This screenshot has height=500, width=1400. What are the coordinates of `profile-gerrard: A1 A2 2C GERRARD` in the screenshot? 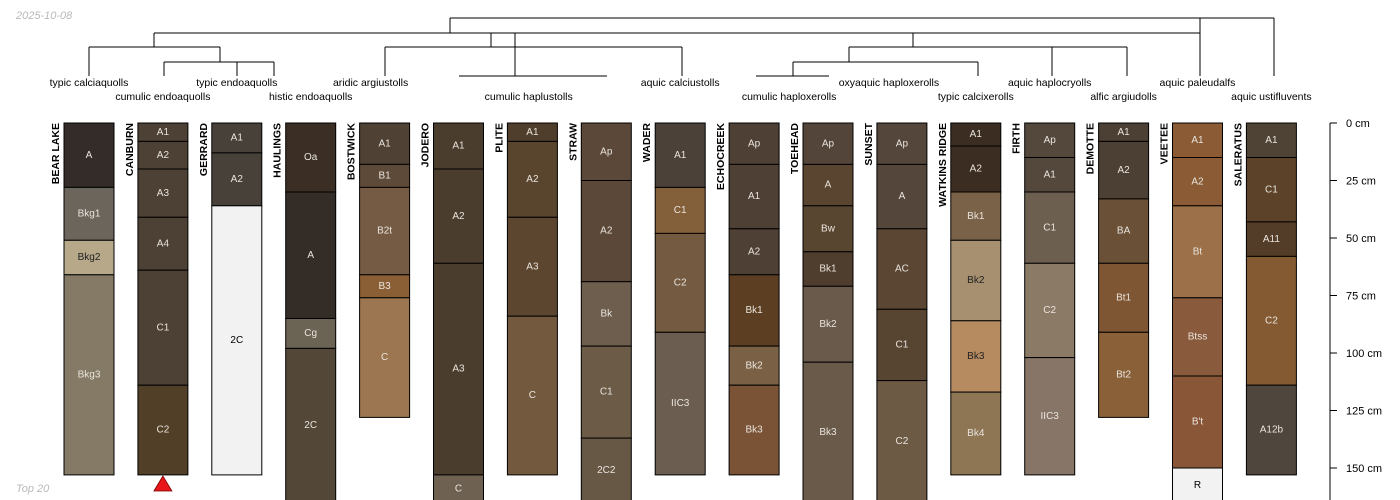 It's located at (230, 299).